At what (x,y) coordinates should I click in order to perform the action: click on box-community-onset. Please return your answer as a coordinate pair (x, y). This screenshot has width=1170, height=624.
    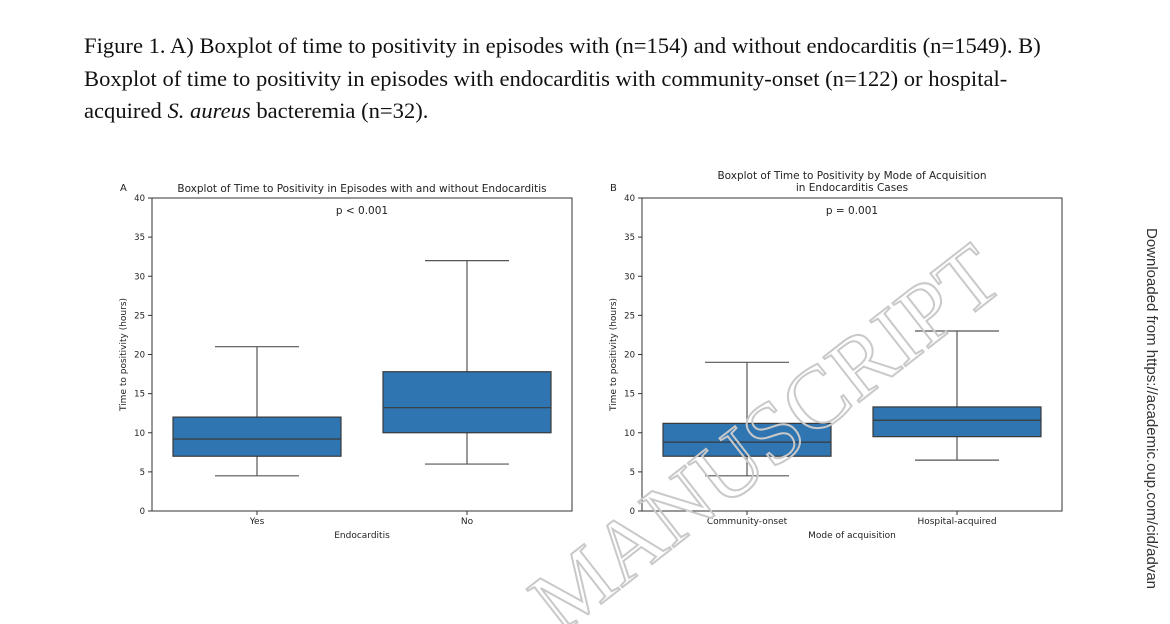
    Looking at the image, I should click on (747, 419).